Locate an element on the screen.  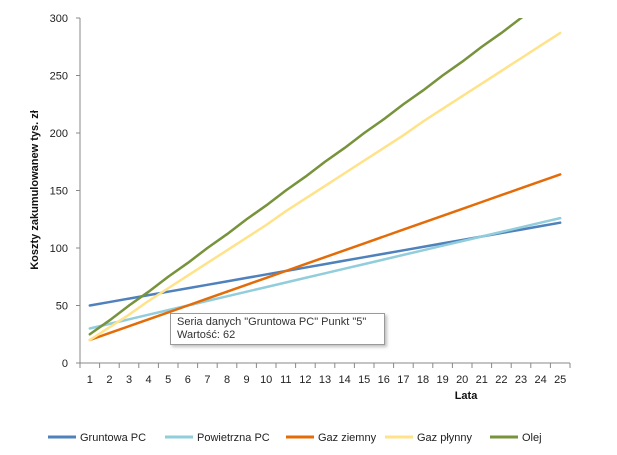
y-axis: 0 50 100 150 200 250 300 is located at coordinates (65, 191).